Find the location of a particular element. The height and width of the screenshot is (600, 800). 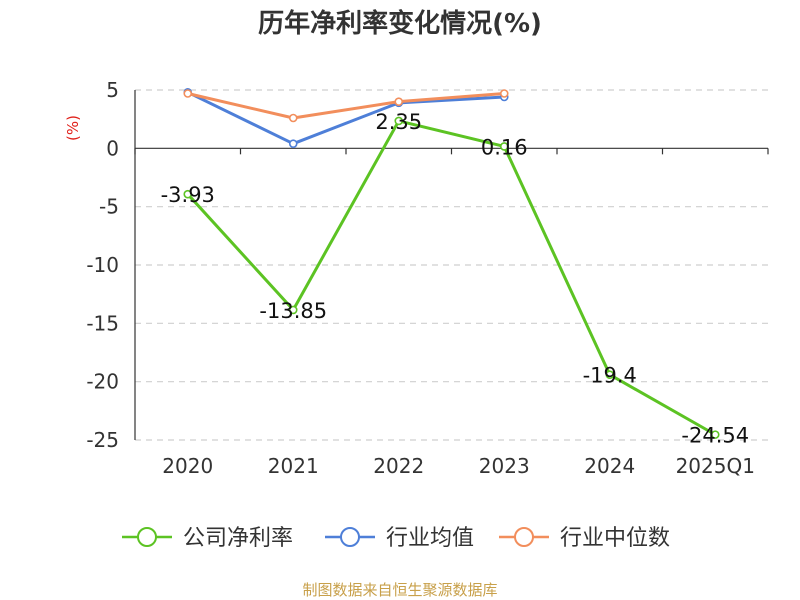

data-label: 2.35 is located at coordinates (398, 122).